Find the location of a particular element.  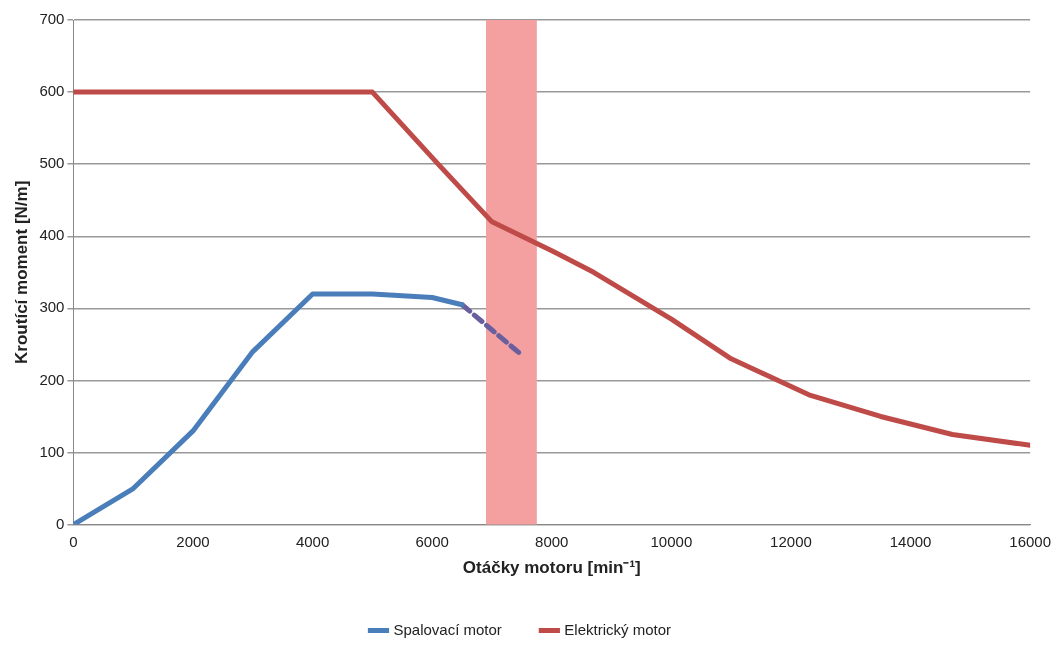

y-tick-label: 600 is located at coordinates (52, 91).